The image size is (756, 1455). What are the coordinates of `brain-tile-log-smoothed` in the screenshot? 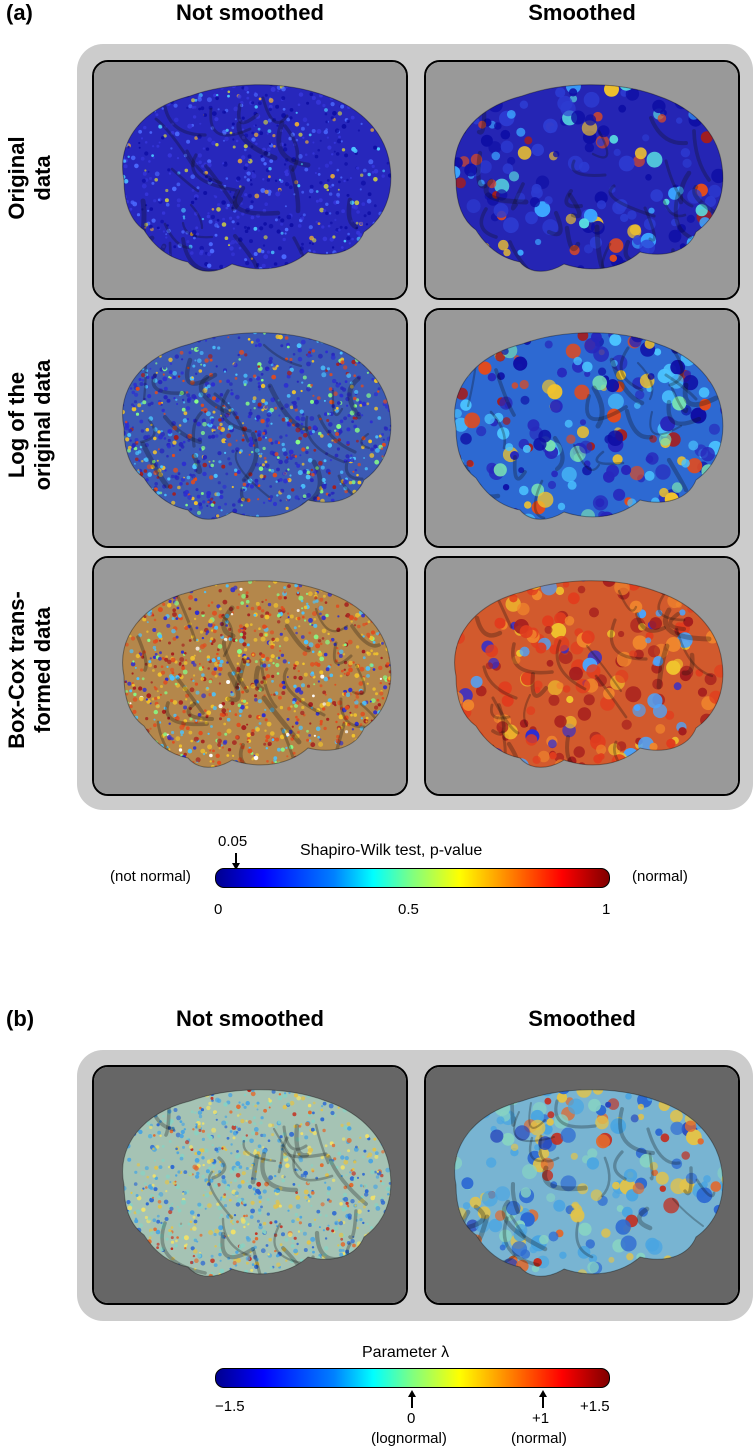 It's located at (582, 428).